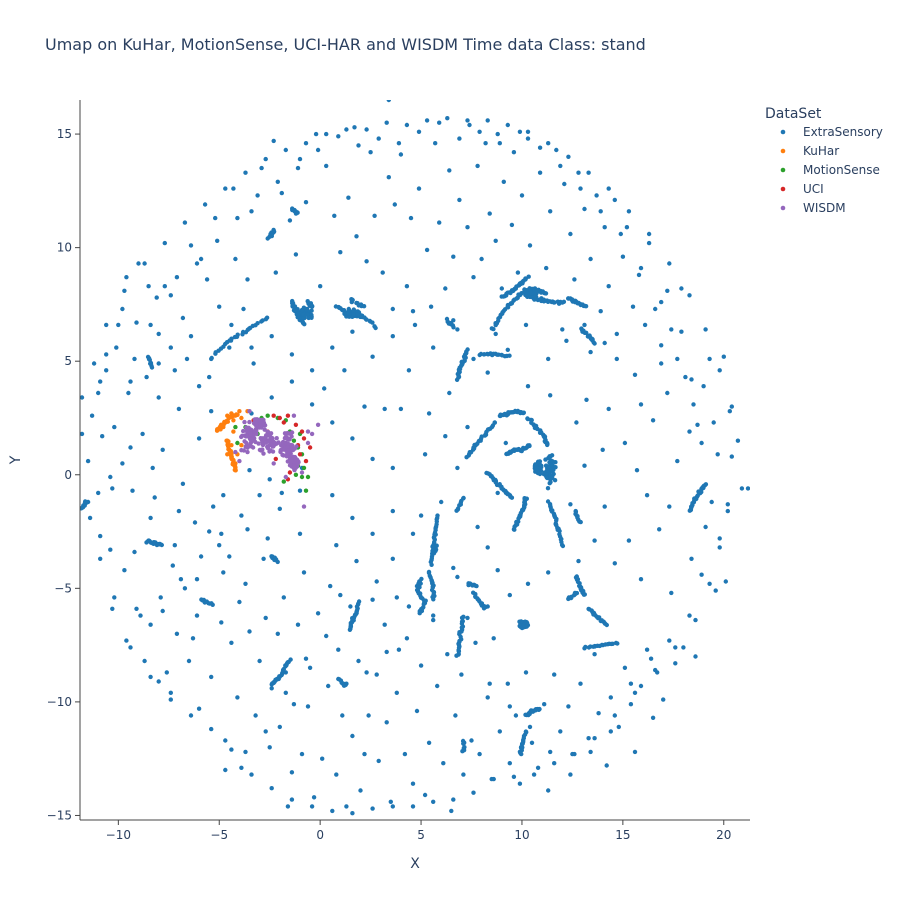 This screenshot has height=900, width=900. Describe the element at coordinates (783, 170) in the screenshot. I see `legend-marker-motionsense` at that location.